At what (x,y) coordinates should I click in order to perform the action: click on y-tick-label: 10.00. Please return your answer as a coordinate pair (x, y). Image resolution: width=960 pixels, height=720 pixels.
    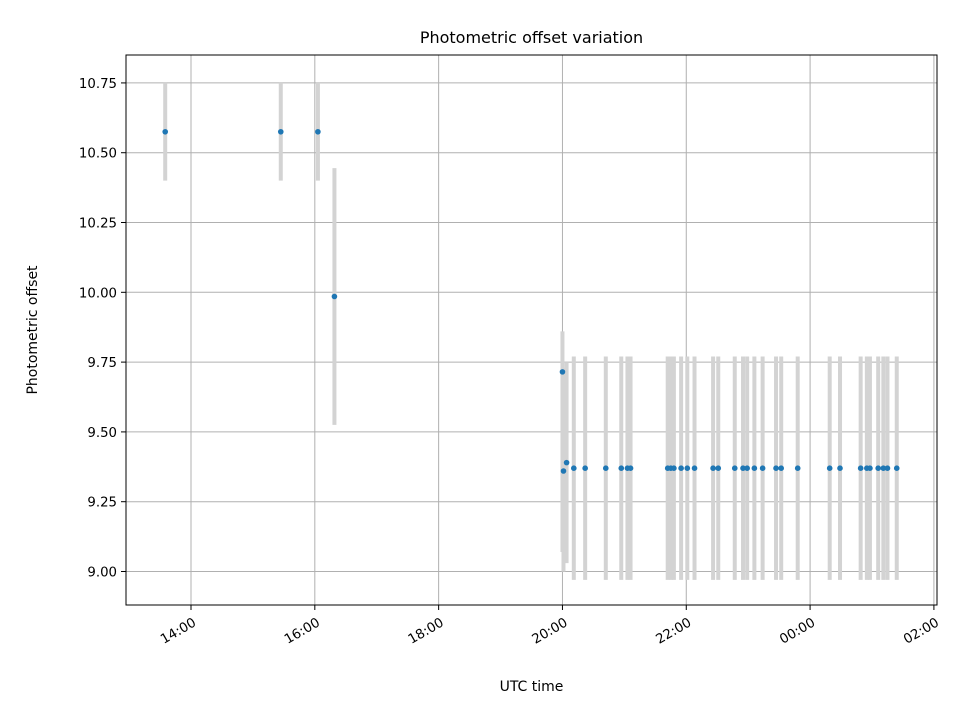
    Looking at the image, I should click on (98, 293).